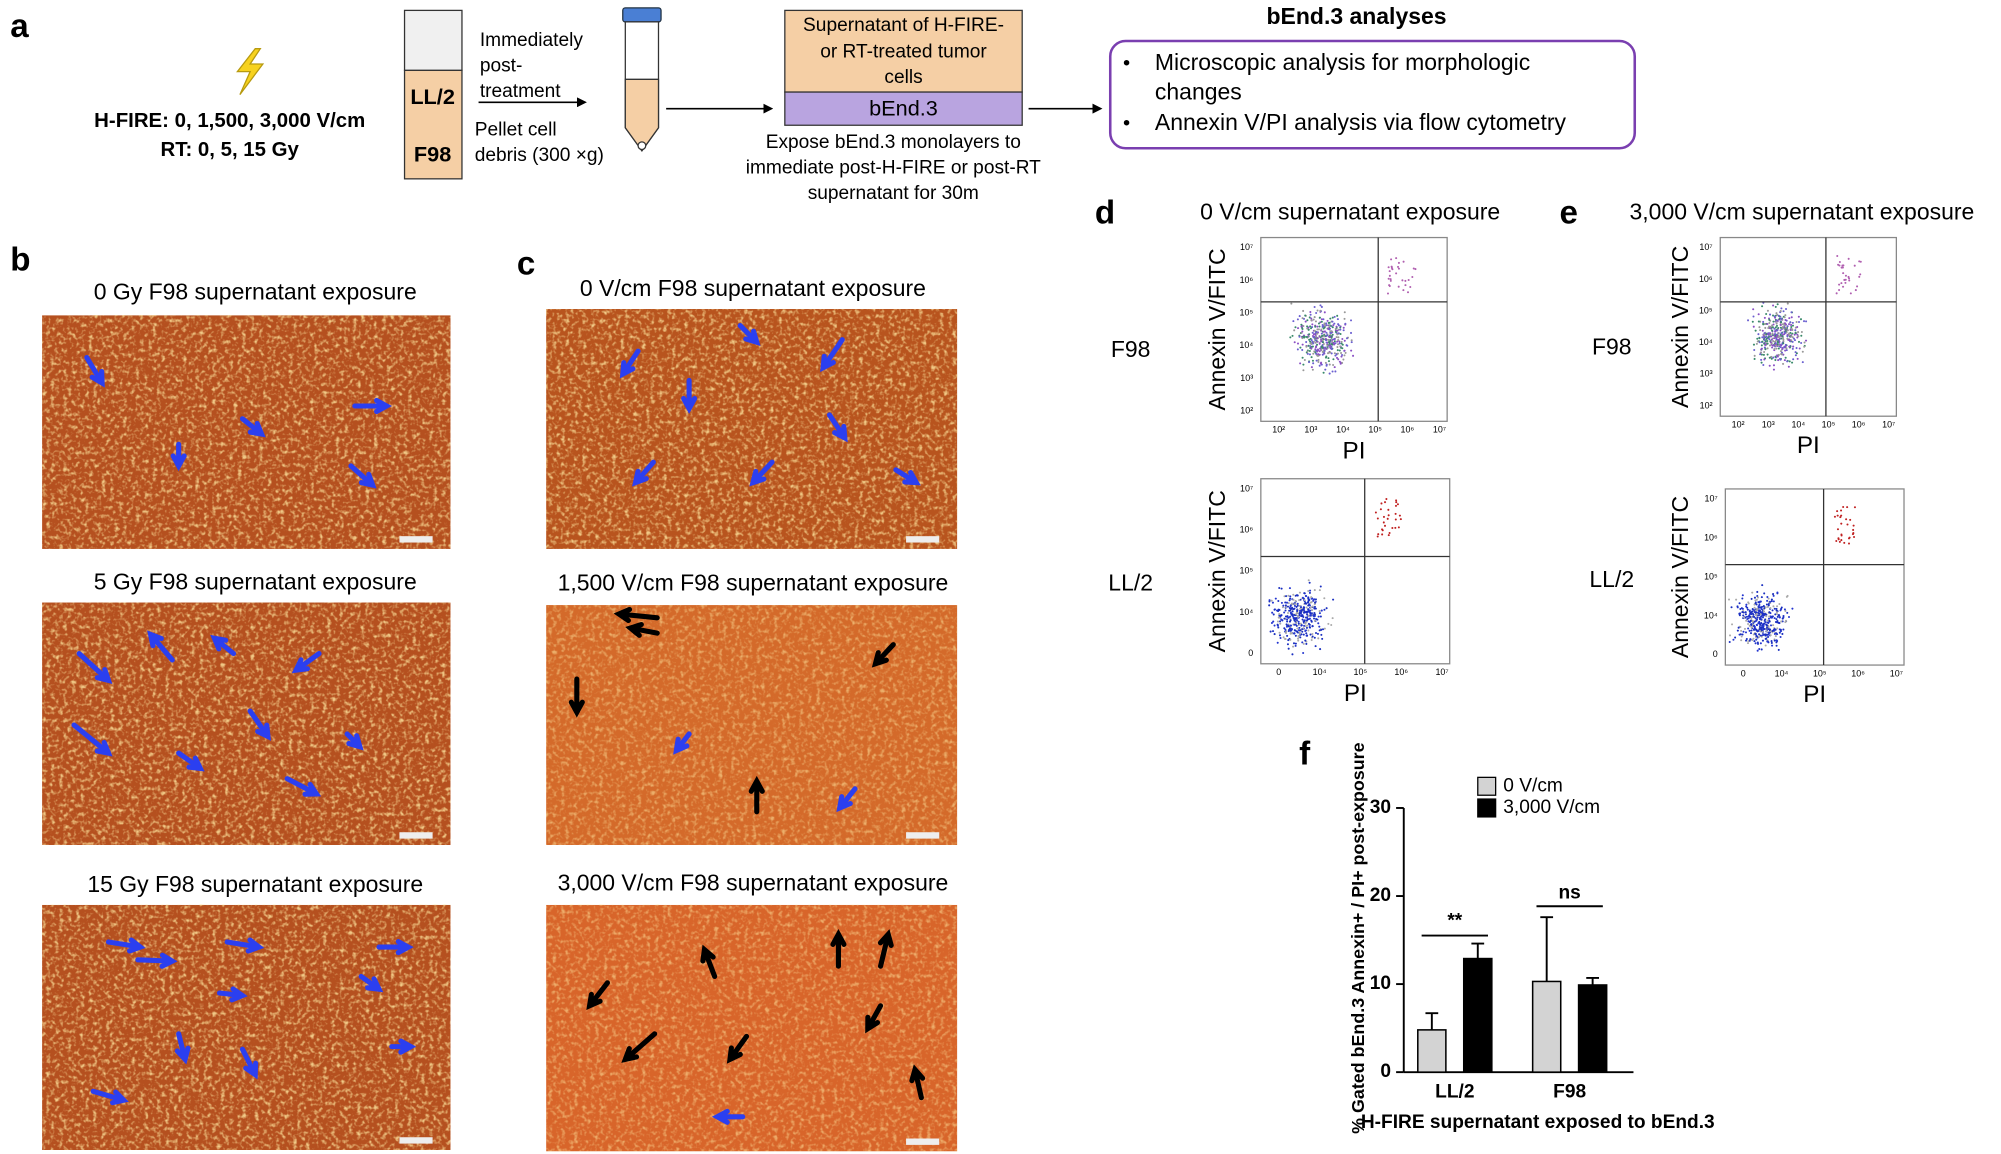 The width and height of the screenshot is (2001, 1154). I want to click on tube-bottom, so click(433, 124).